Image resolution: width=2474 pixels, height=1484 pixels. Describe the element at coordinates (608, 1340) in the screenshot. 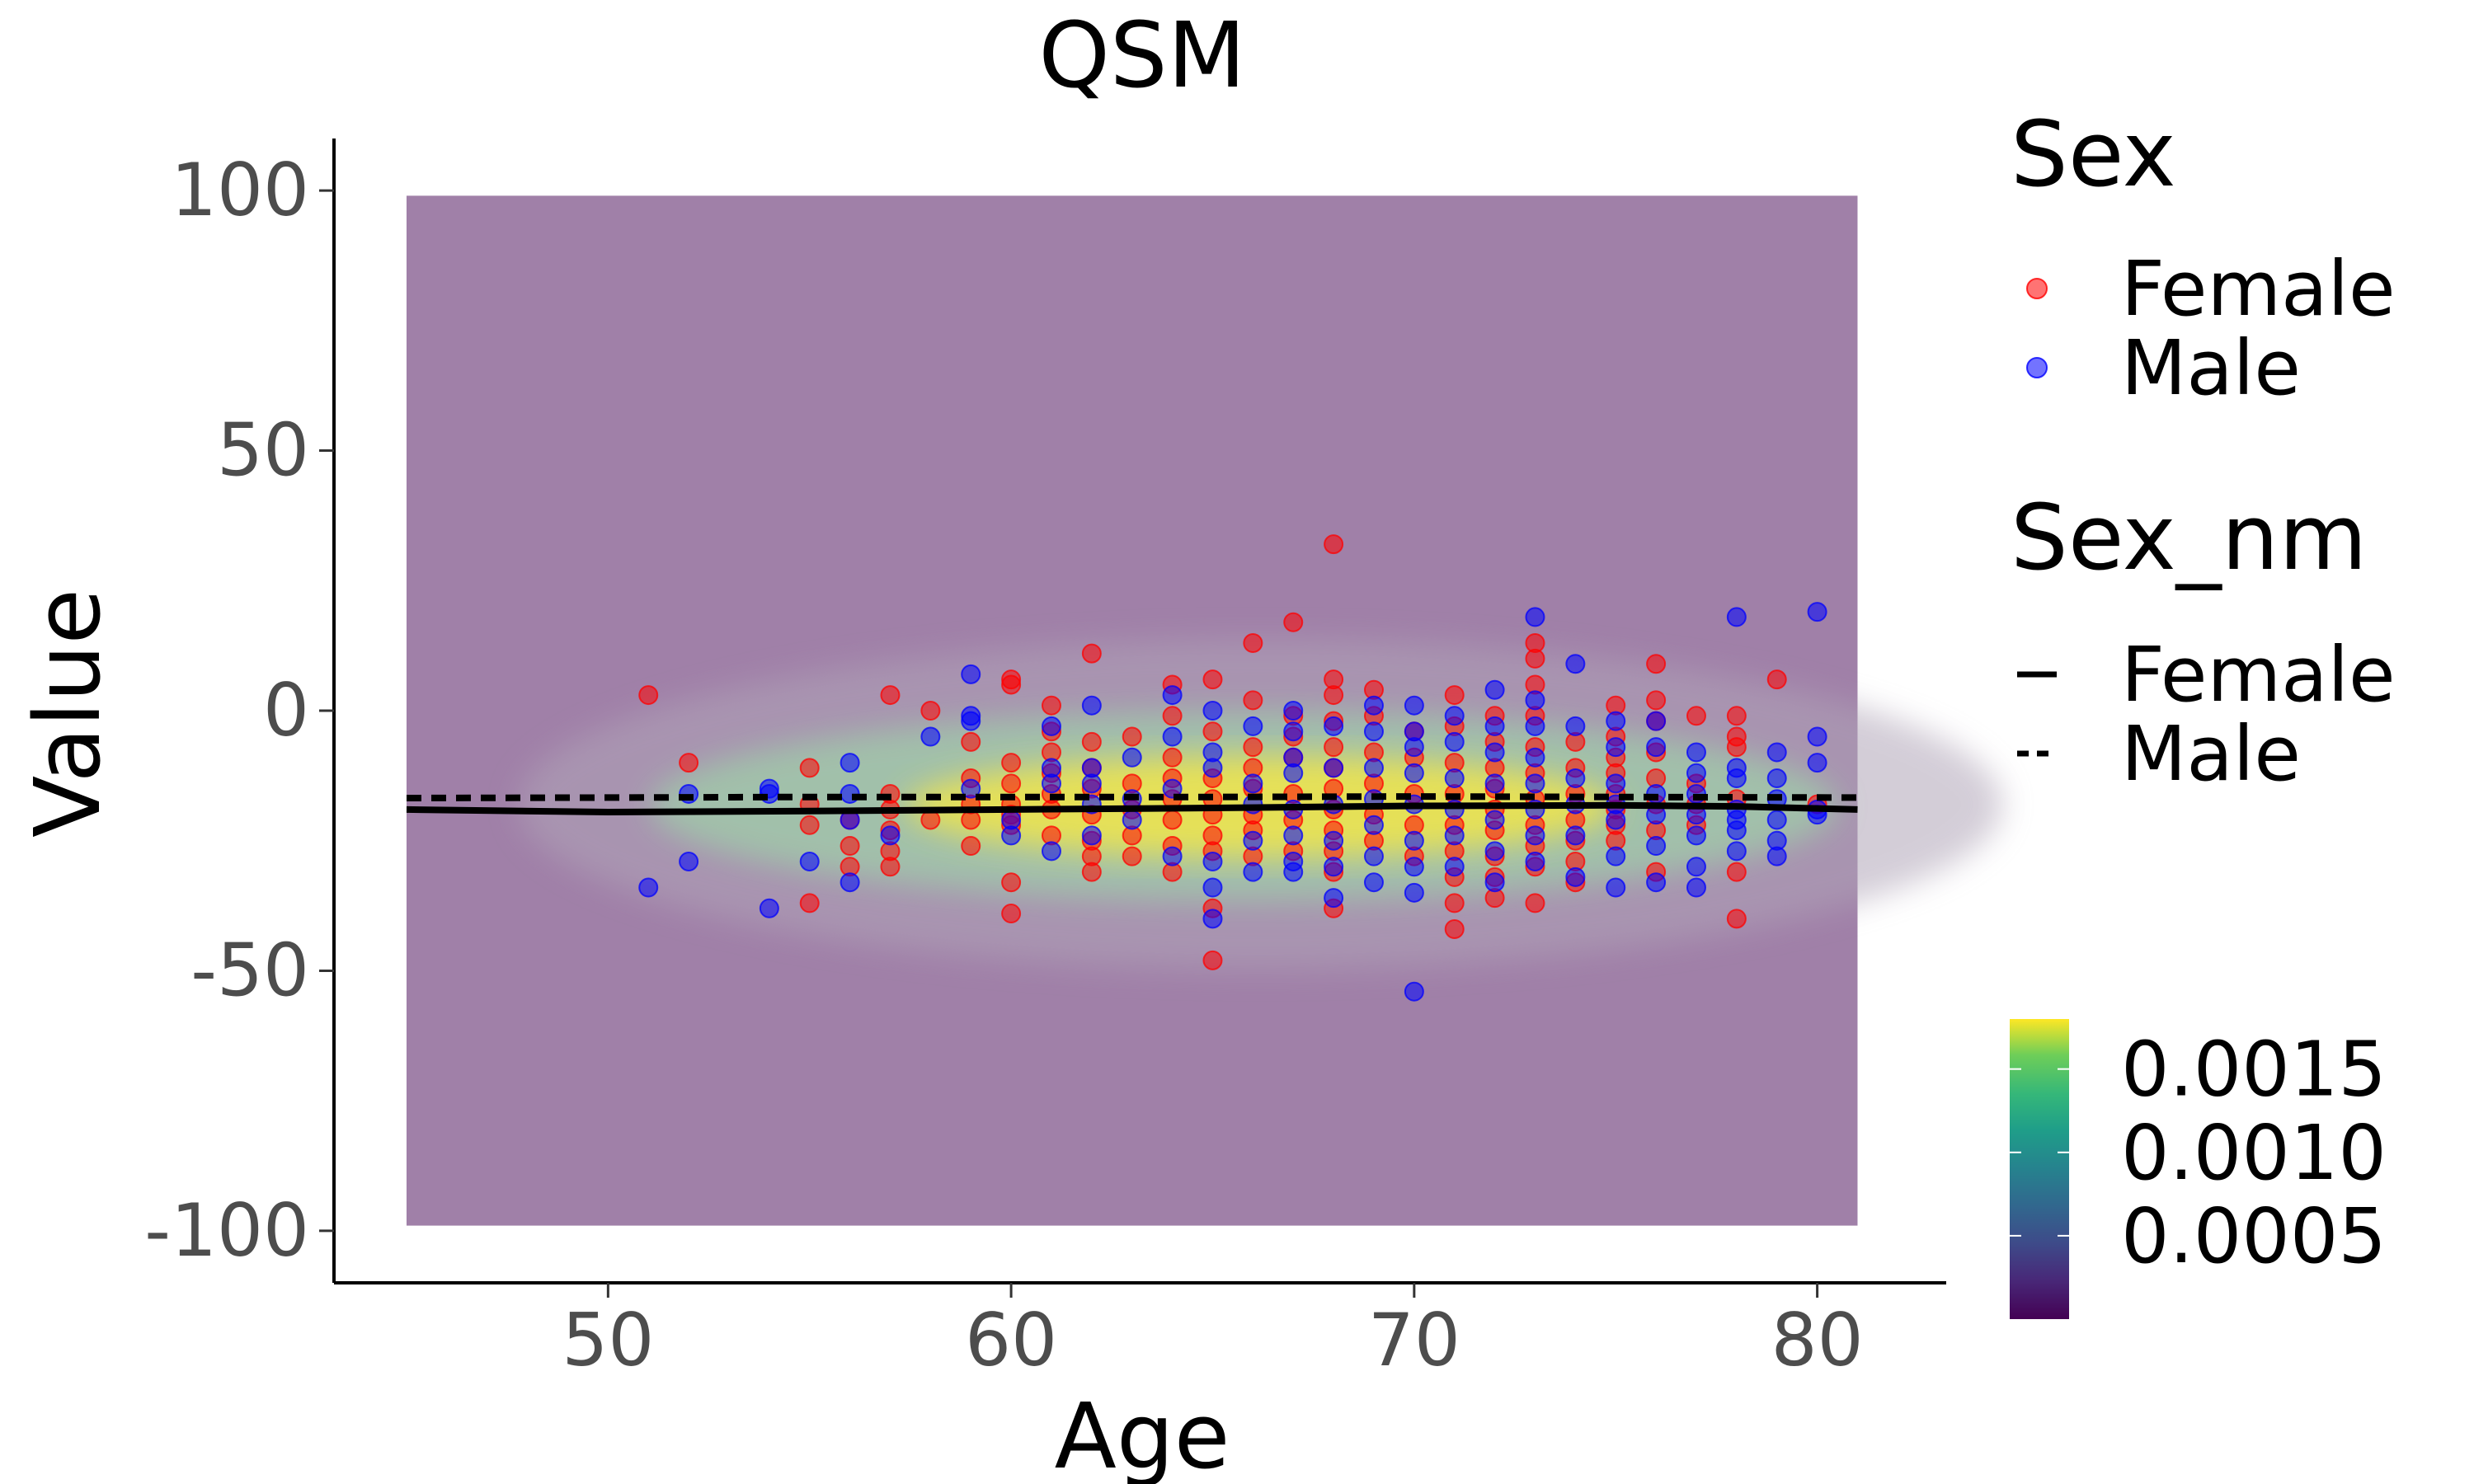

I see `x-tick-label: 50` at that location.